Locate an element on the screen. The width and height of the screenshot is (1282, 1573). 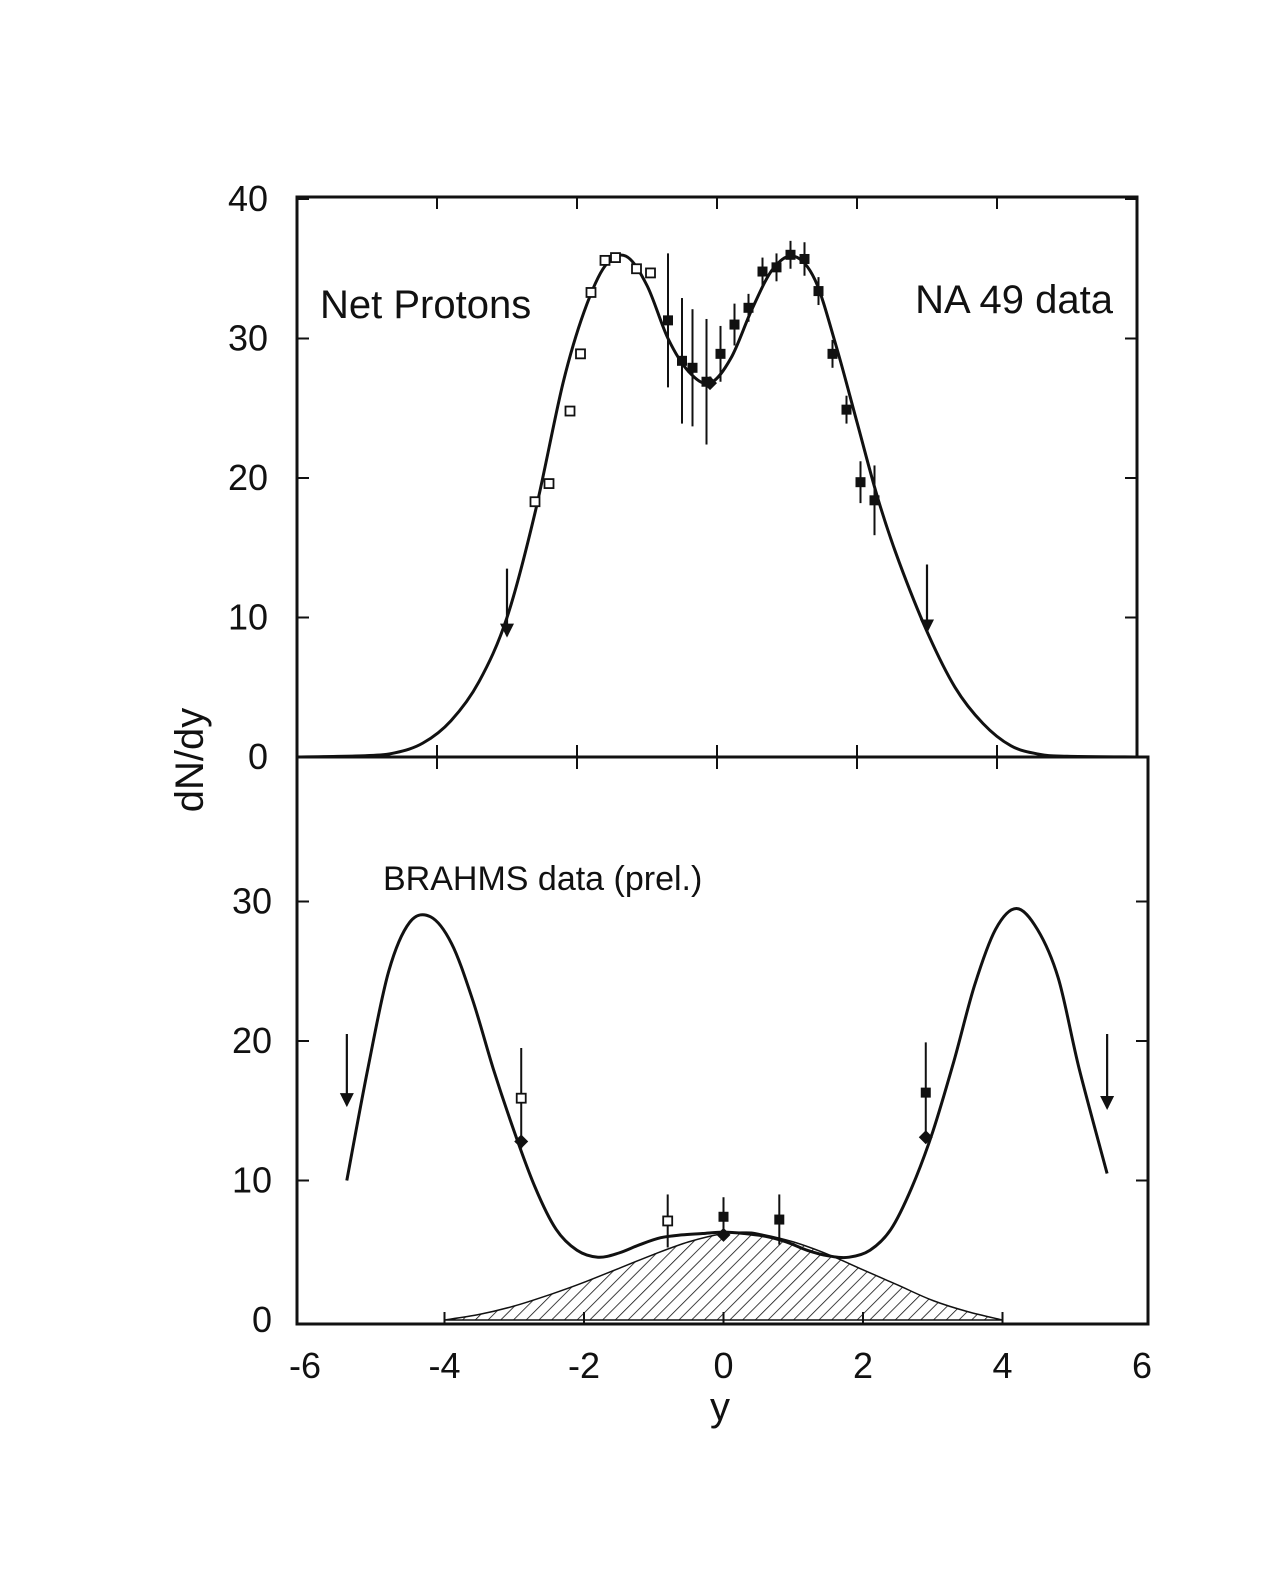
y-axis-label: dN/dy is located at coordinates (190, 760).